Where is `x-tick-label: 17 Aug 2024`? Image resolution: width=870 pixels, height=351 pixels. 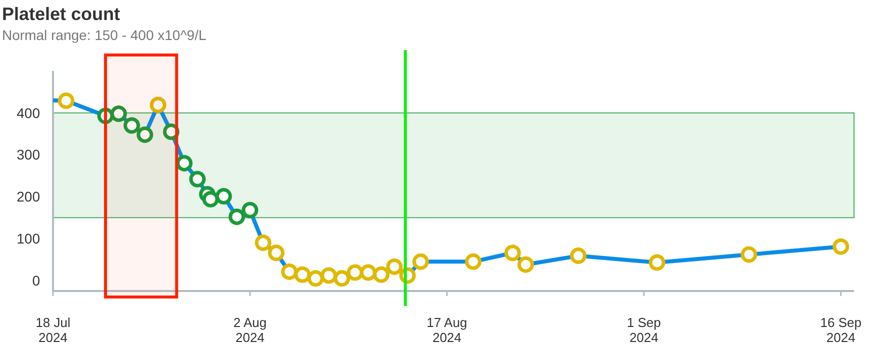
x-tick-label: 17 Aug 2024 is located at coordinates (447, 330).